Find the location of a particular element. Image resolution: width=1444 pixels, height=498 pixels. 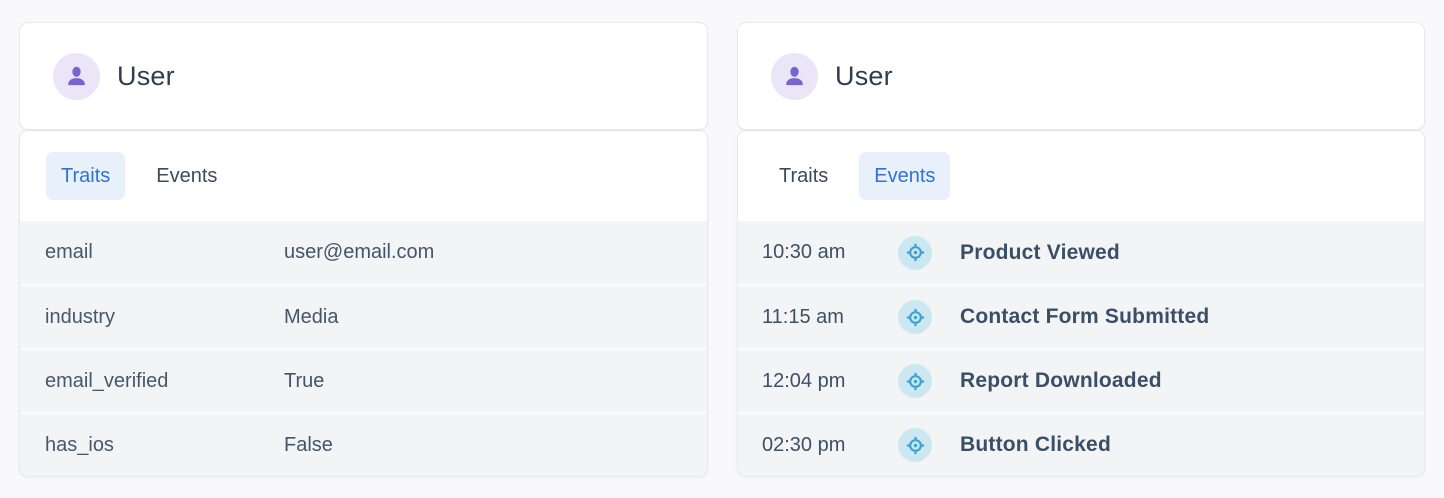

trait-key: has_ios is located at coordinates (79, 444).